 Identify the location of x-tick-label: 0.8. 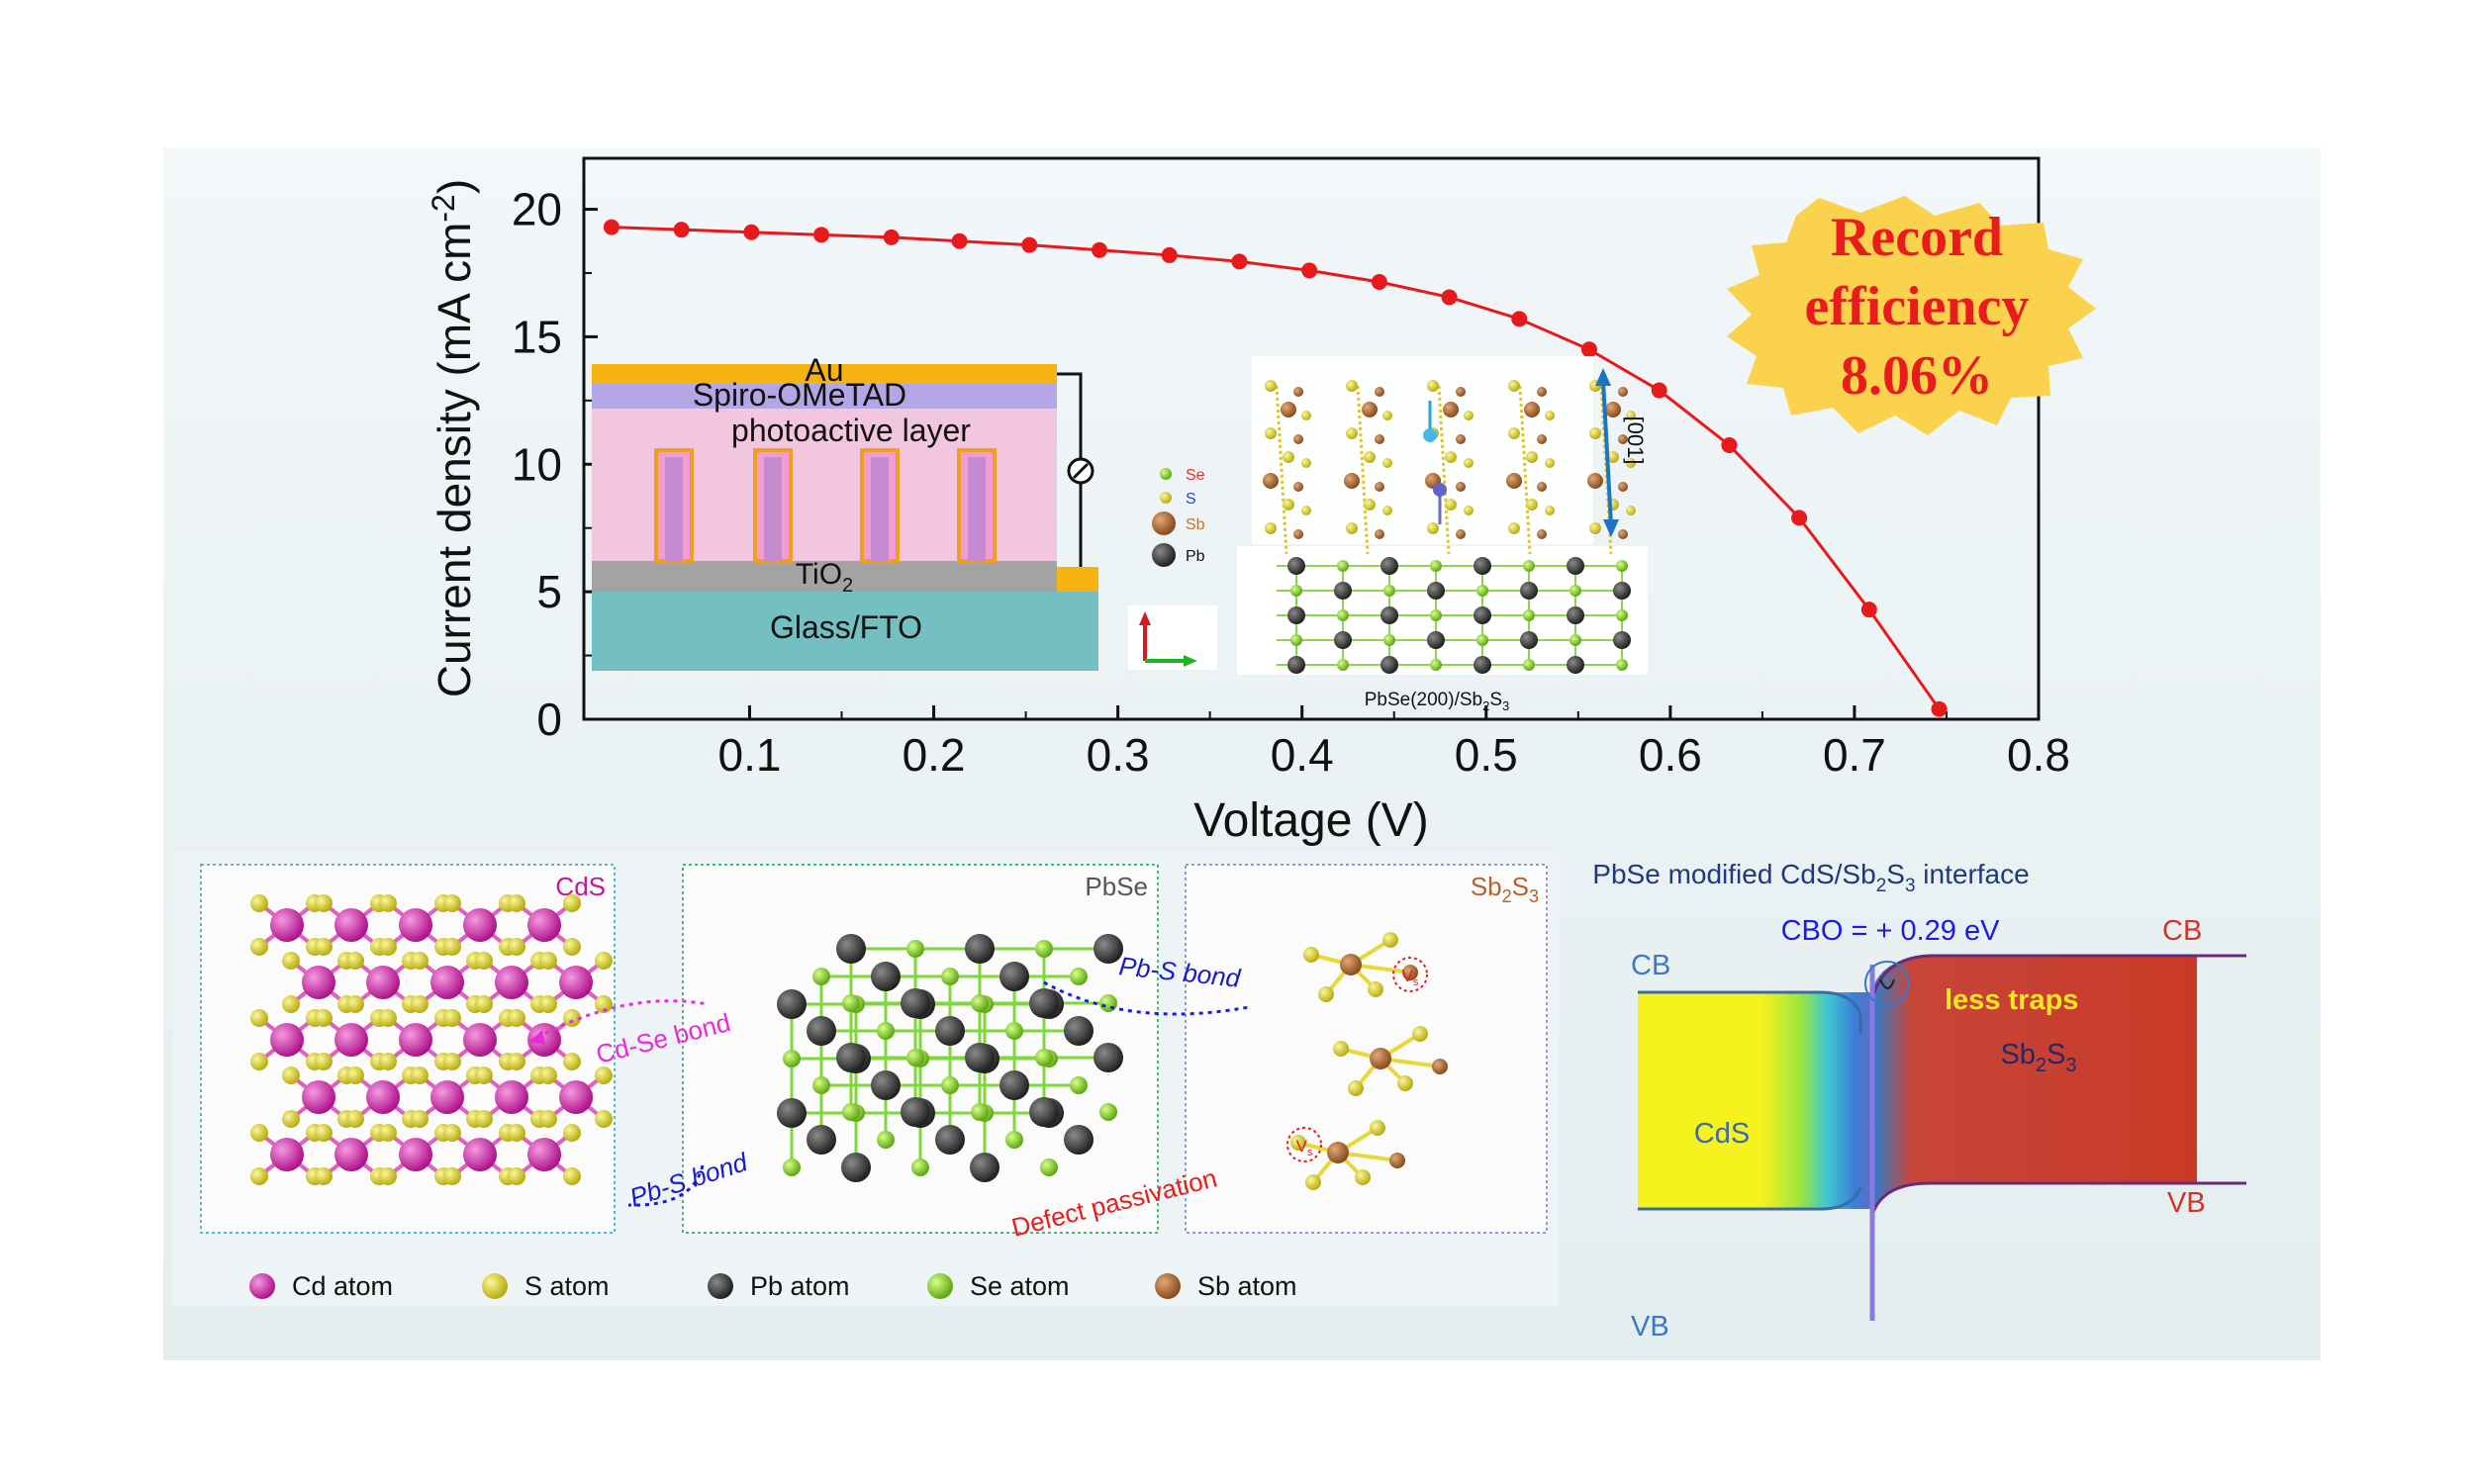
(2039, 755).